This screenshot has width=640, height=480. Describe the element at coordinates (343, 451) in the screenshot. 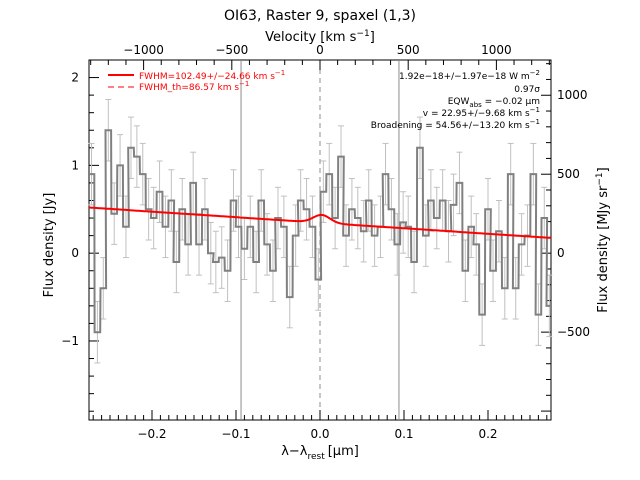

I see `x-axis-label-unit: [μm]` at that location.